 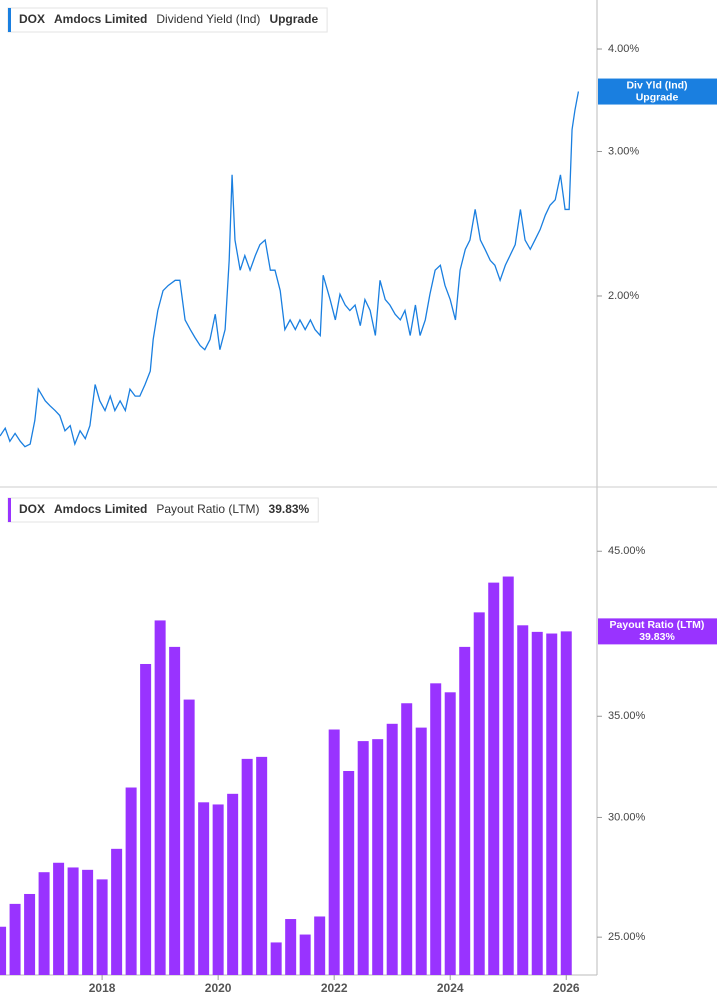 What do you see at coordinates (289, 509) in the screenshot?
I see `legend-value-text: 39.83%` at bounding box center [289, 509].